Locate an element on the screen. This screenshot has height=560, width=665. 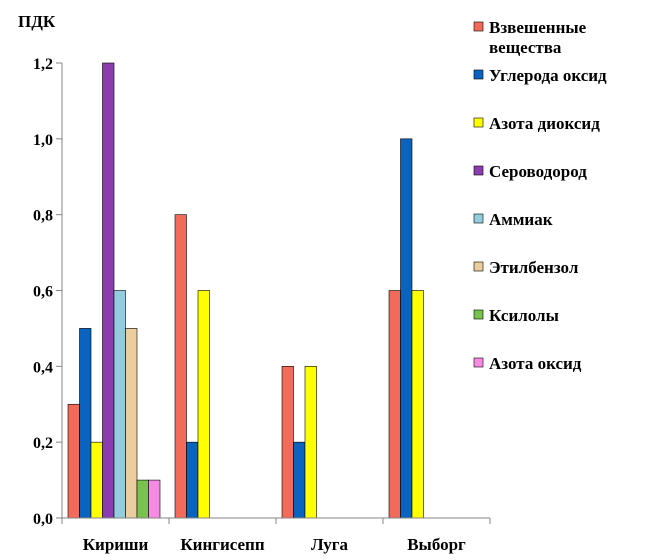
legend-label: Азота оксид is located at coordinates (535, 363).